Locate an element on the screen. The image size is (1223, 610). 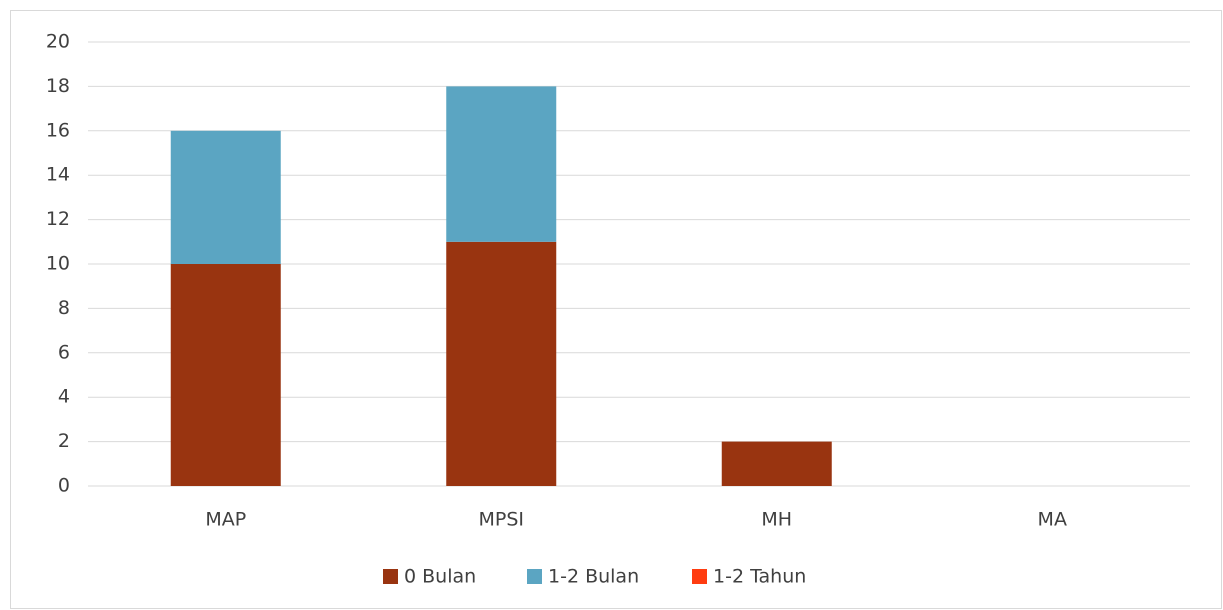
y-tick-label: 16 is located at coordinates (58, 130).